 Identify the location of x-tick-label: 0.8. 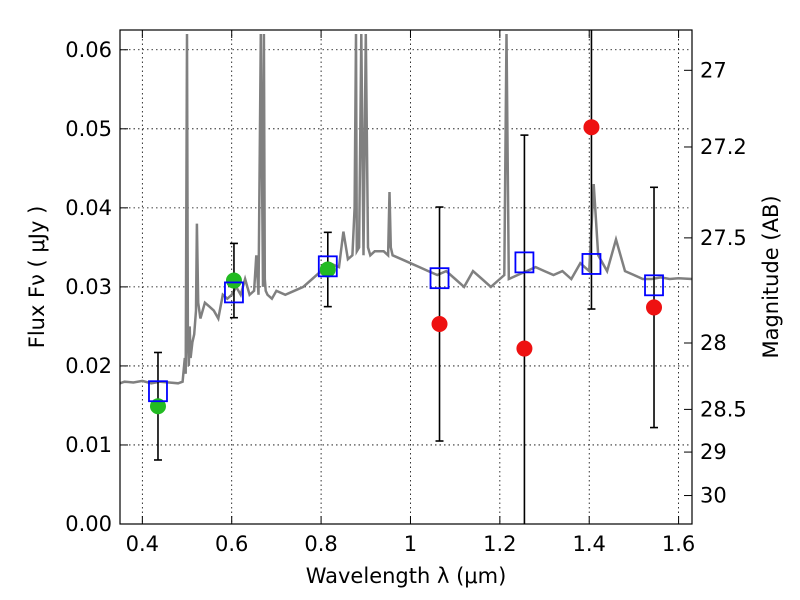
(320, 544).